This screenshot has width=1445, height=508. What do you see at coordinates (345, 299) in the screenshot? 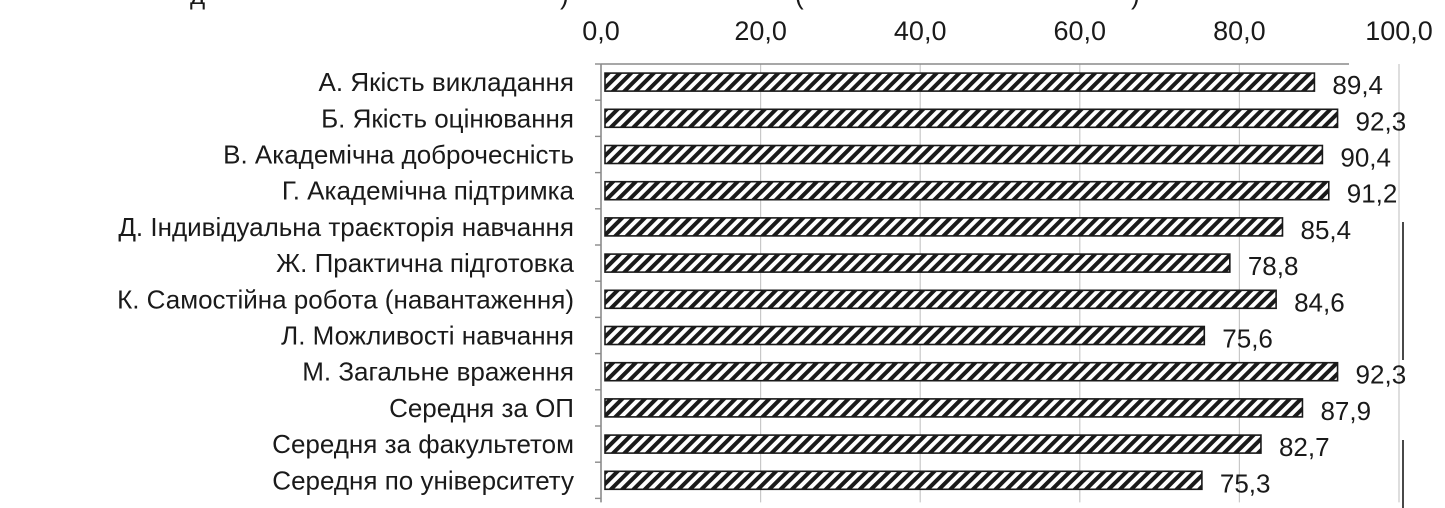
I see `category-label: К. Самостійна робота (навантаження)` at bounding box center [345, 299].